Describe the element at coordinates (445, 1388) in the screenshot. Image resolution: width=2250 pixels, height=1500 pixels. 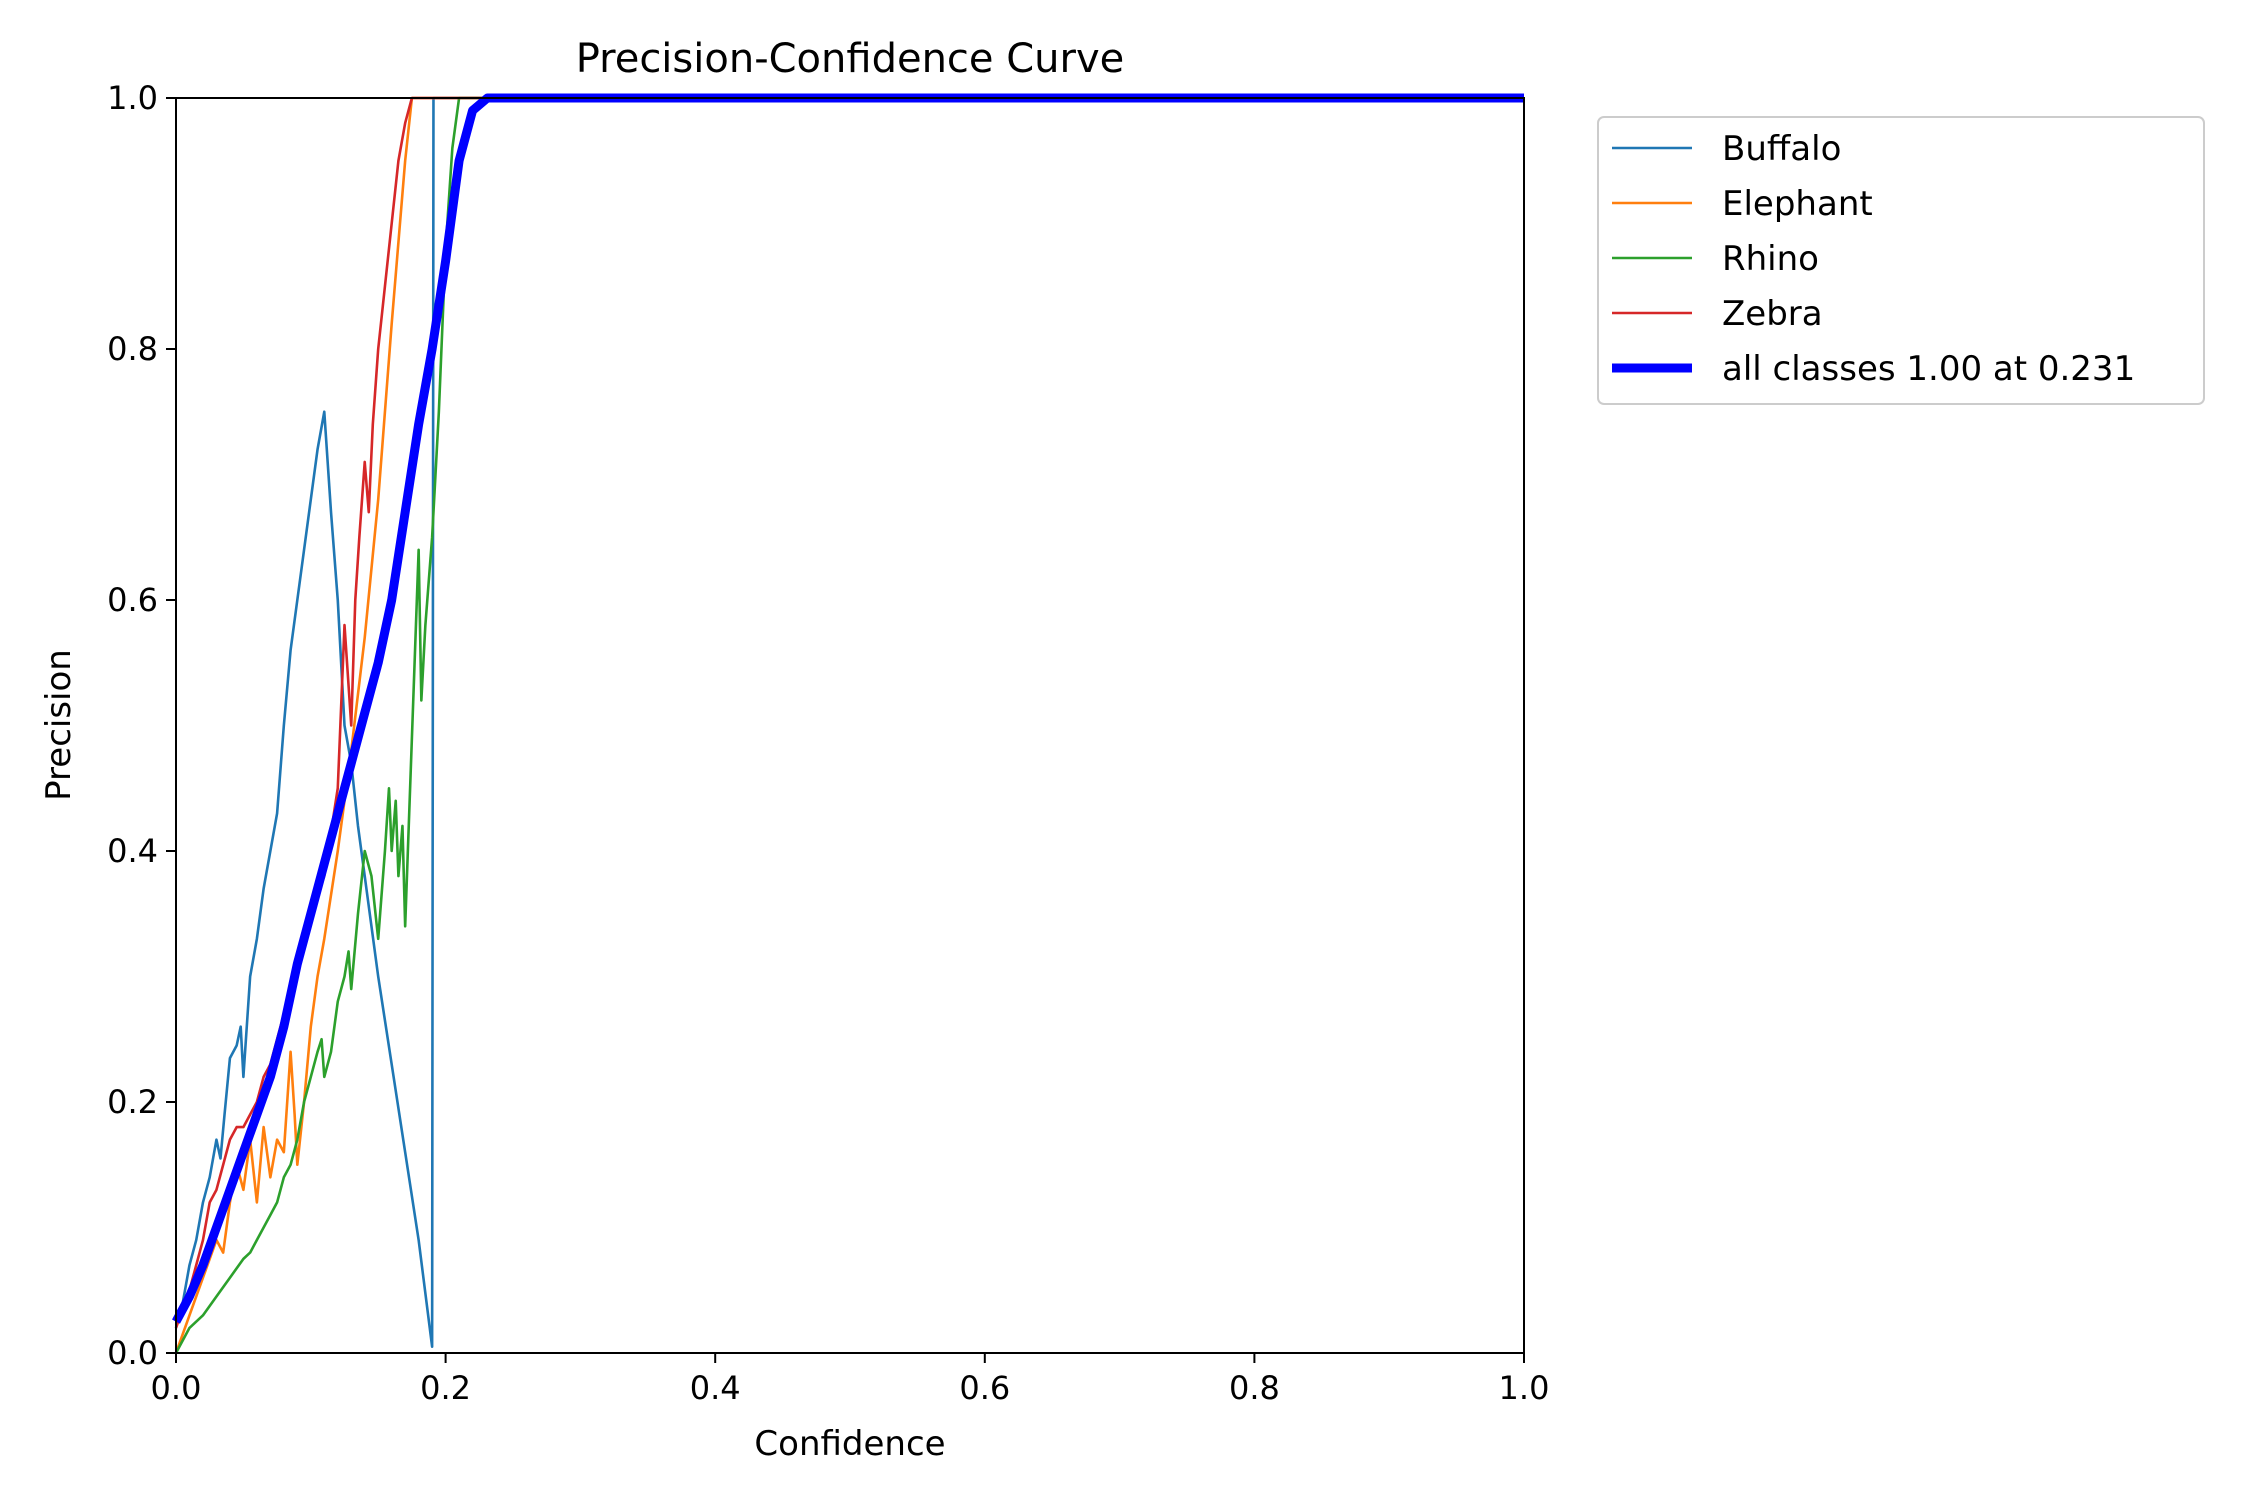
I see `x-tick-label: 0.2` at that location.